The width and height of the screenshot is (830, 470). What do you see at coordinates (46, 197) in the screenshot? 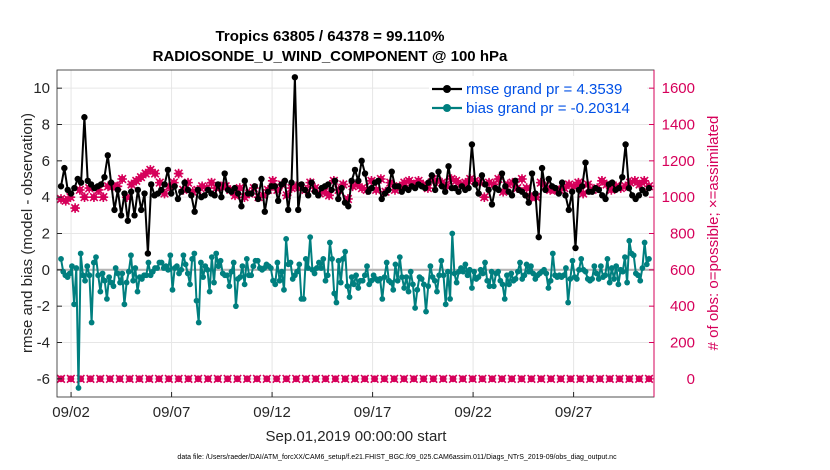
I see `y-tick-label-5: 4` at bounding box center [46, 197].